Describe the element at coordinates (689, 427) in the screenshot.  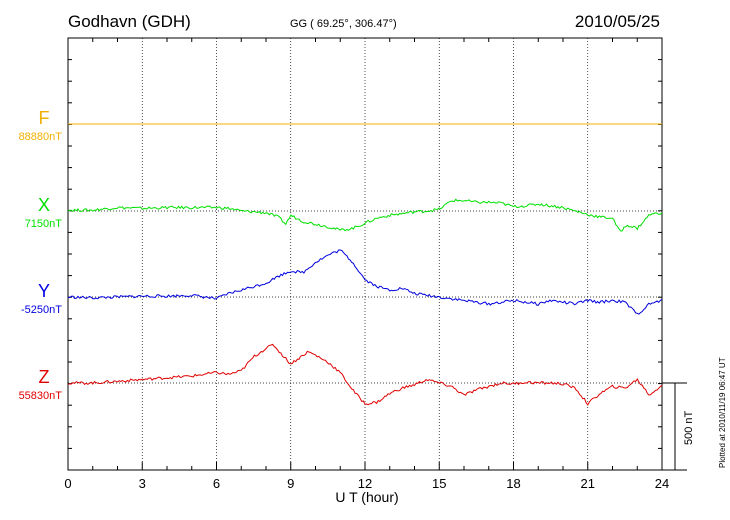
I see `scale-bar-label: 500 nT` at that location.